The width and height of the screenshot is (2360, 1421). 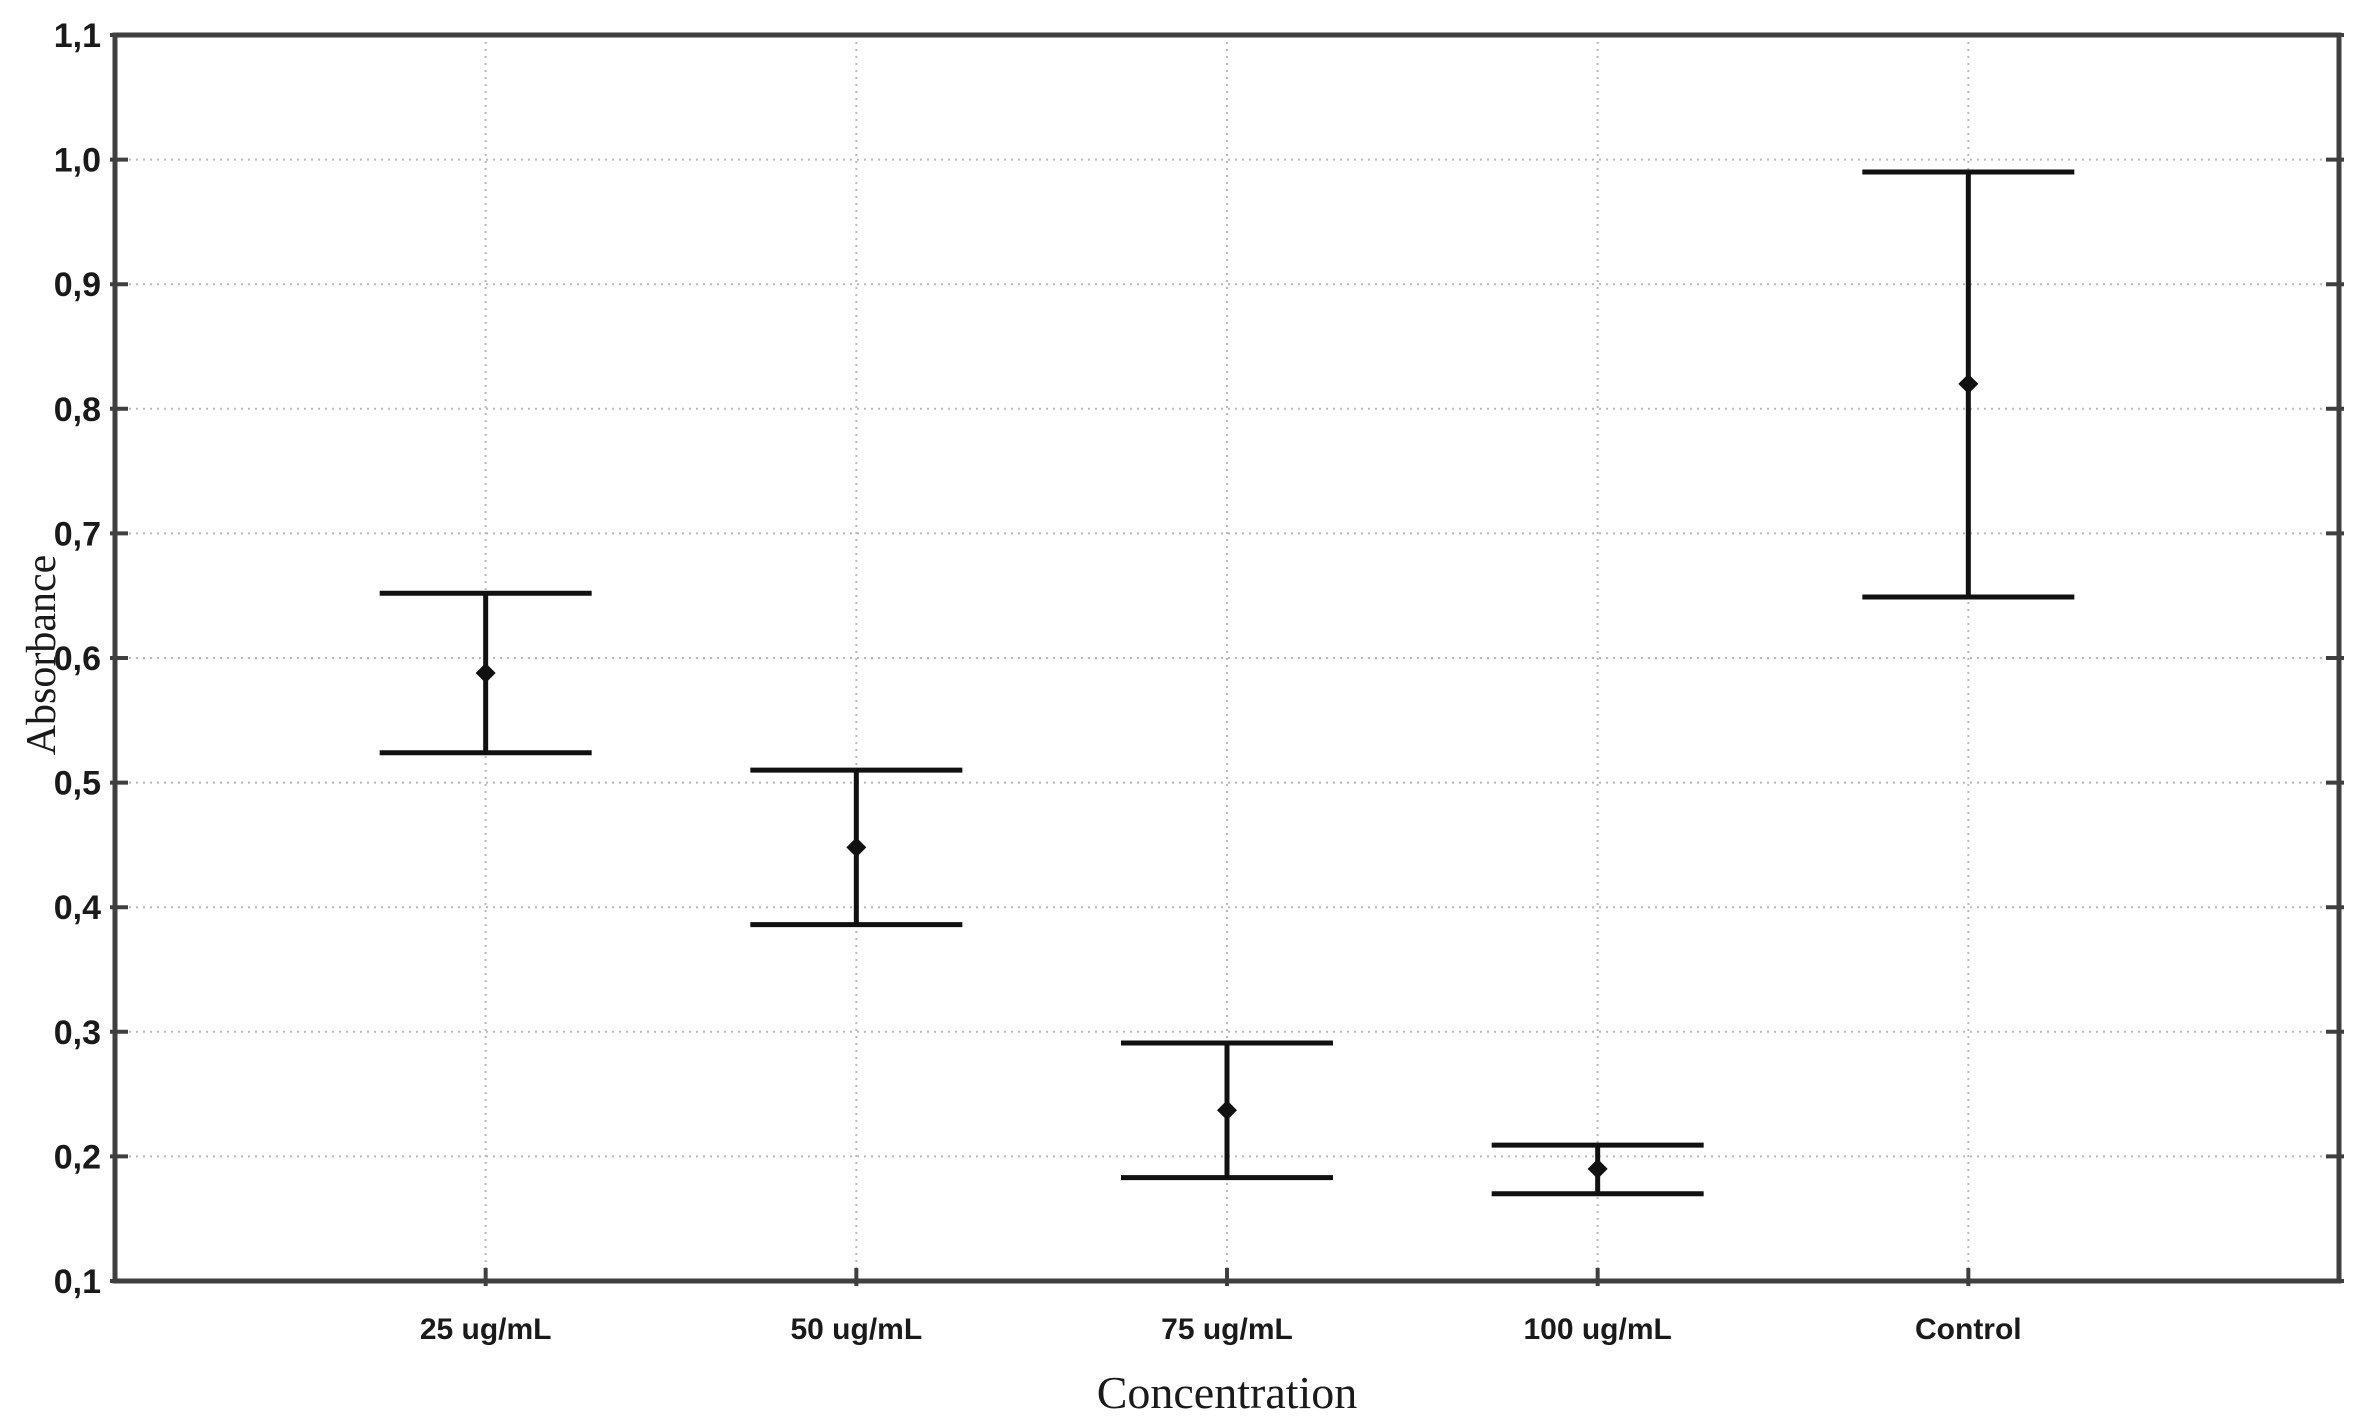 I want to click on x-tick-label: 75 ug/mL, so click(x=1227, y=1329).